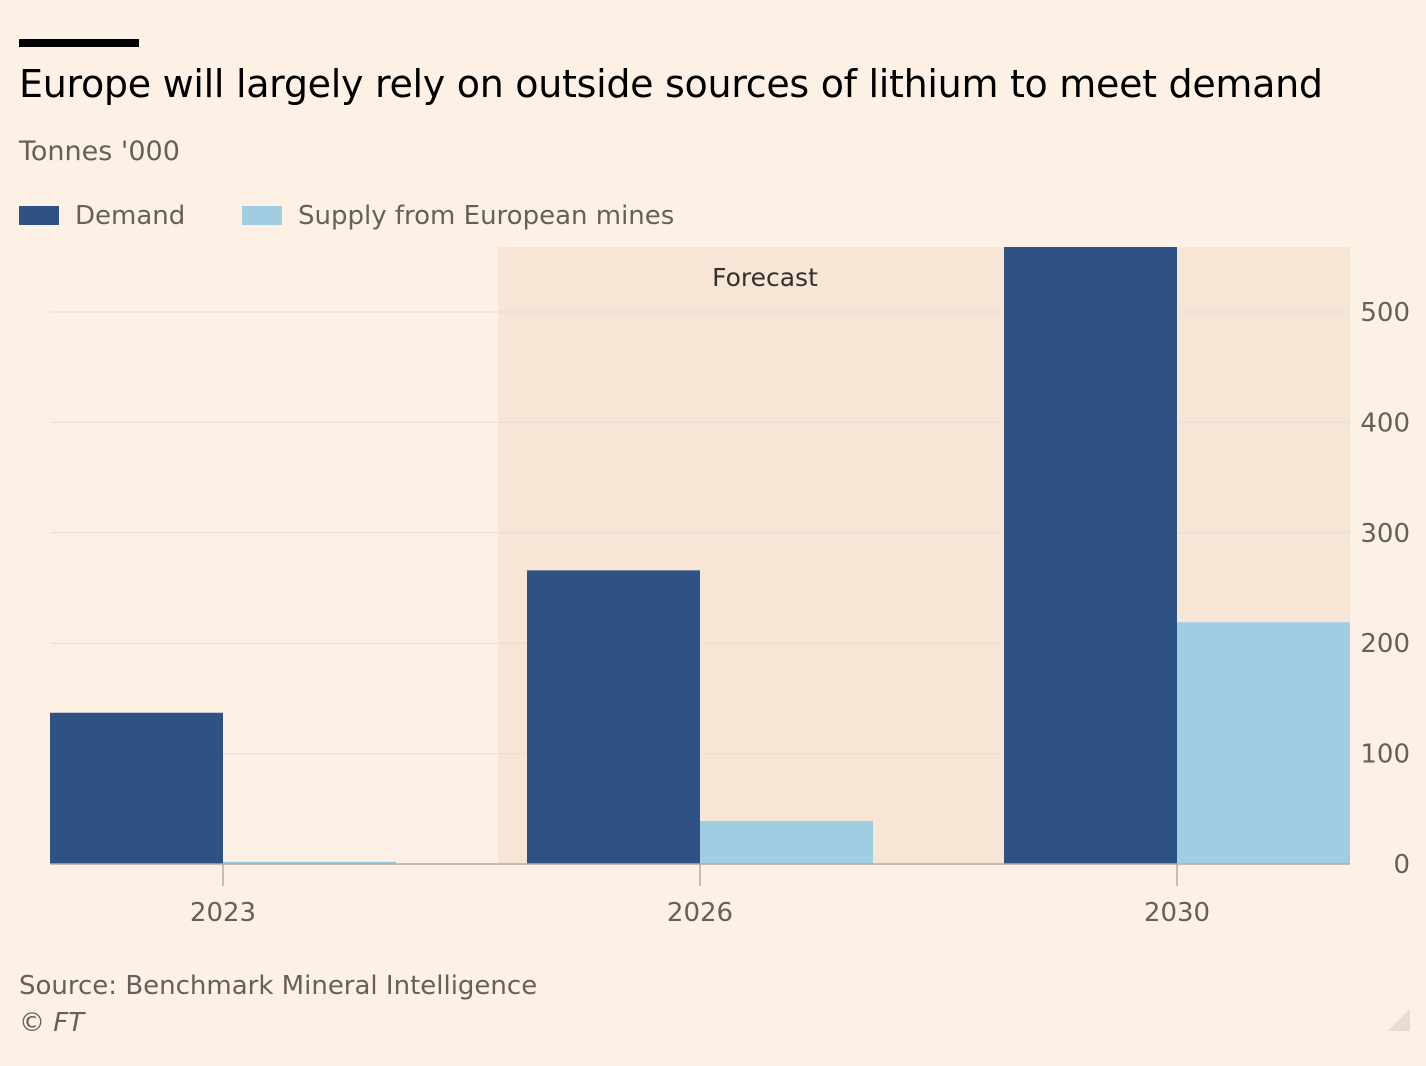 This screenshot has height=1066, width=1426. Describe the element at coordinates (130, 216) in the screenshot. I see `legend-label-demand: Demand` at that location.